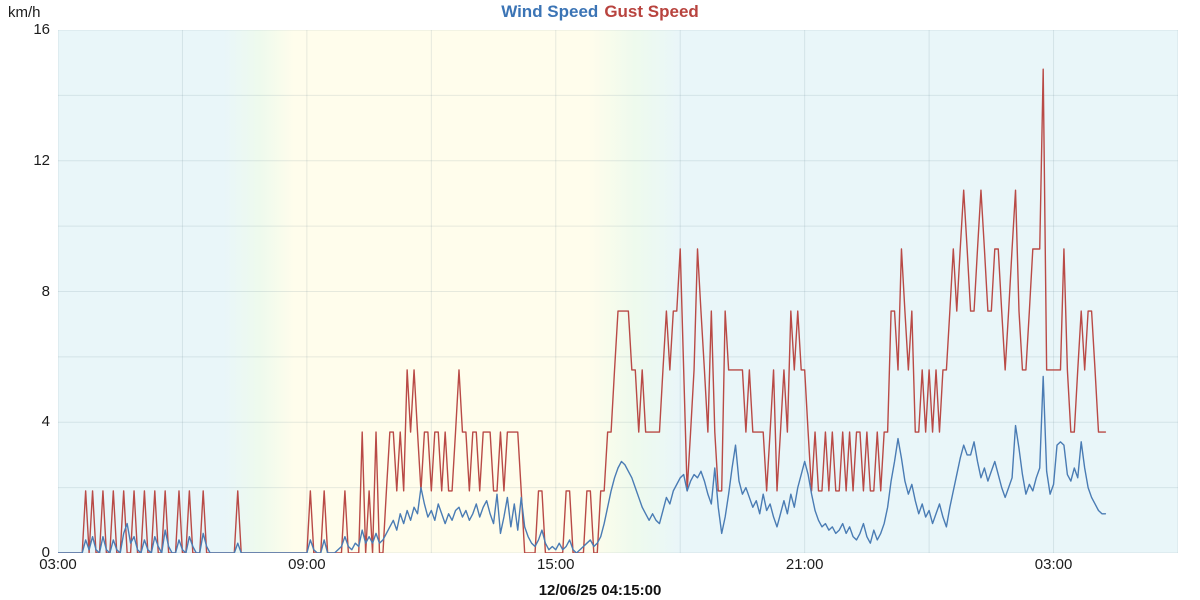 This screenshot has width=1200, height=600. What do you see at coordinates (41, 29) in the screenshot?
I see `y-tick-label: 16` at bounding box center [41, 29].